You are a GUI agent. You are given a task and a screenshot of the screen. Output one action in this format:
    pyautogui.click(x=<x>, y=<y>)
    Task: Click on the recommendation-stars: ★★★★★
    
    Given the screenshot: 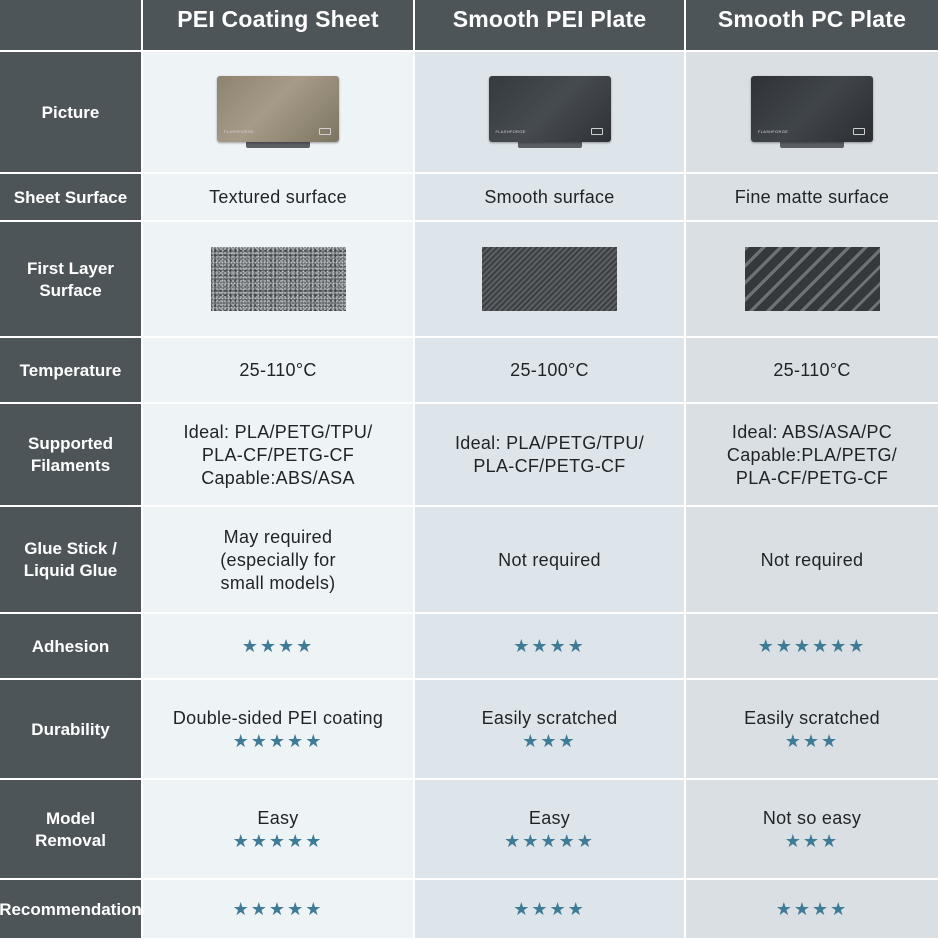 What is the action you would take?
    pyautogui.click(x=278, y=909)
    